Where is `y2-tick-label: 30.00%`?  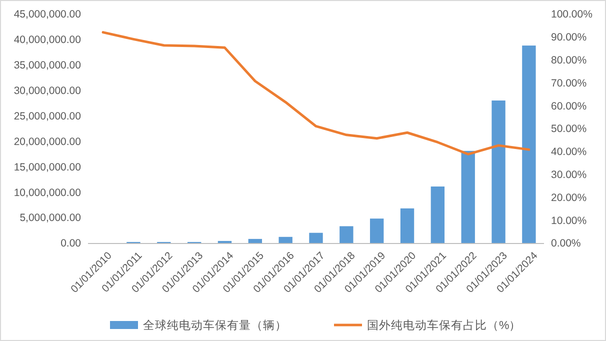 y2-tick-label: 30.00% is located at coordinates (569, 174).